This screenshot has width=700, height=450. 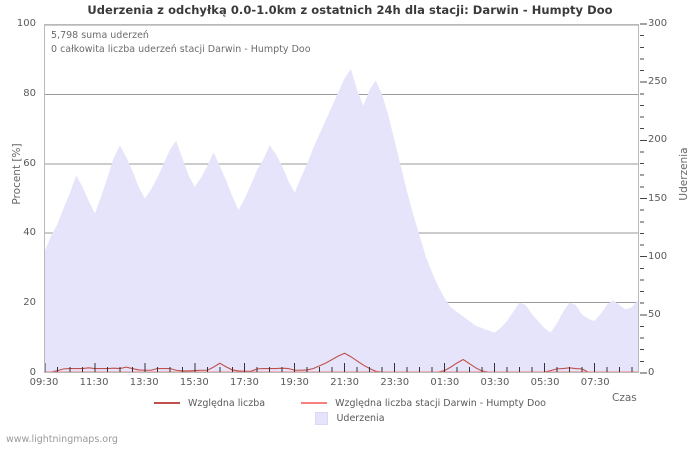 What do you see at coordinates (658, 23) in the screenshot?
I see `y-axis-right-tick-label: 300` at bounding box center [658, 23].